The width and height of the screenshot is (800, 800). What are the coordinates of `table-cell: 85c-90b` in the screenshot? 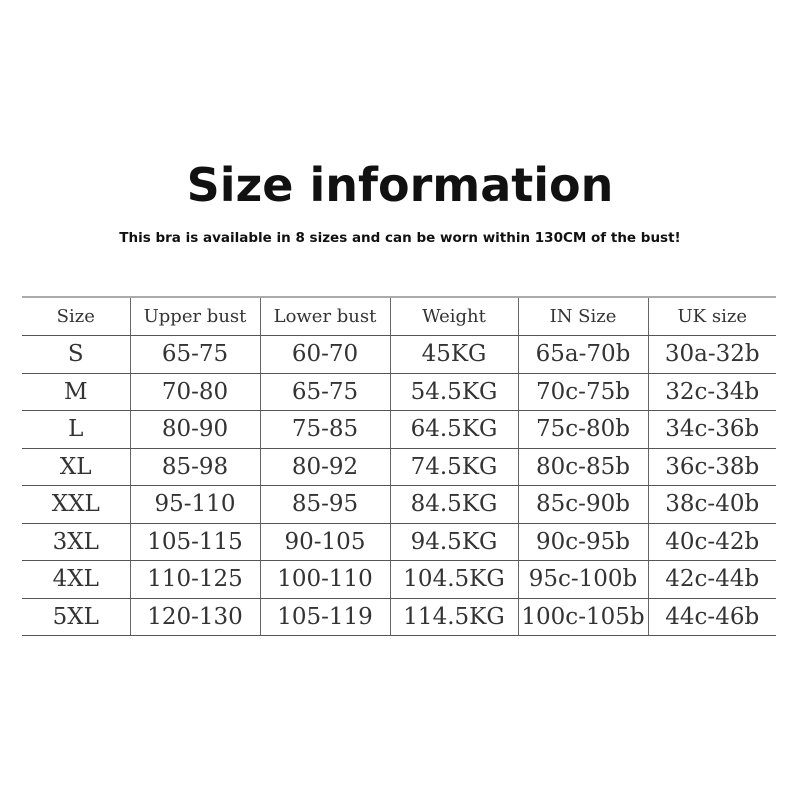 It's located at (582, 504).